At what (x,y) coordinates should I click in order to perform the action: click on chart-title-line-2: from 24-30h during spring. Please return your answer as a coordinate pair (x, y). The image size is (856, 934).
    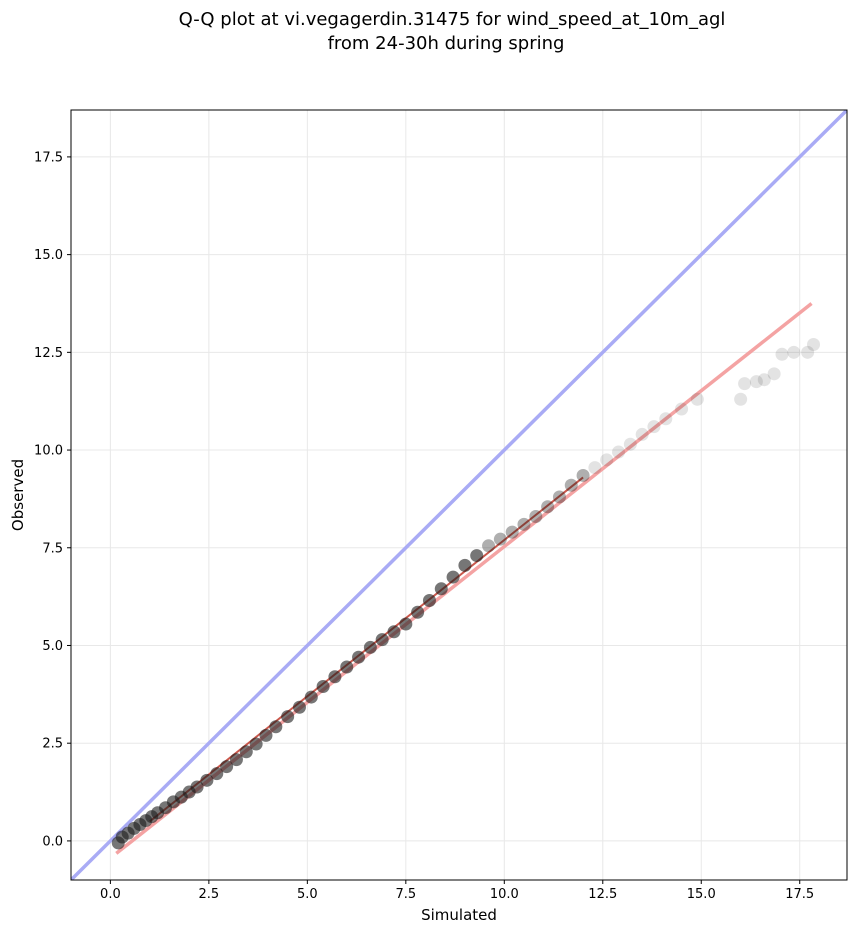
    Looking at the image, I should click on (446, 43).